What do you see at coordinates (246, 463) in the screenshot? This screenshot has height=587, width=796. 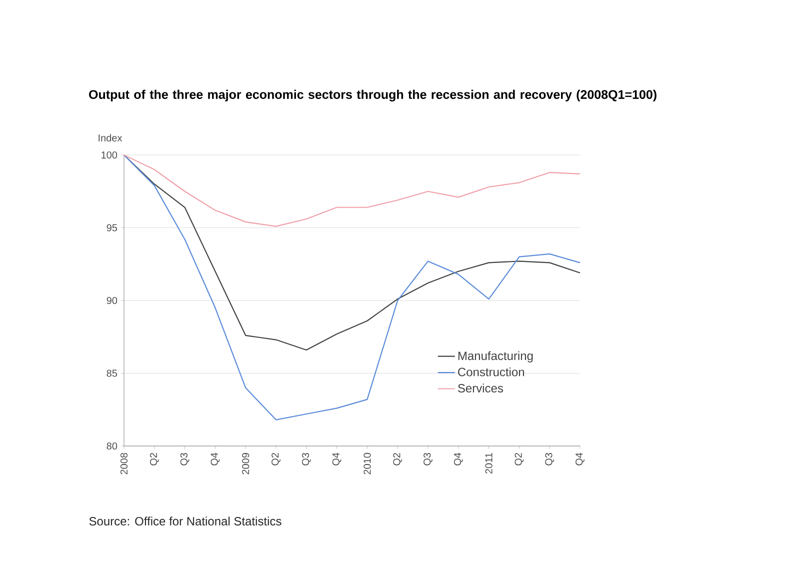 I see `x-tick-label: 2009` at bounding box center [246, 463].